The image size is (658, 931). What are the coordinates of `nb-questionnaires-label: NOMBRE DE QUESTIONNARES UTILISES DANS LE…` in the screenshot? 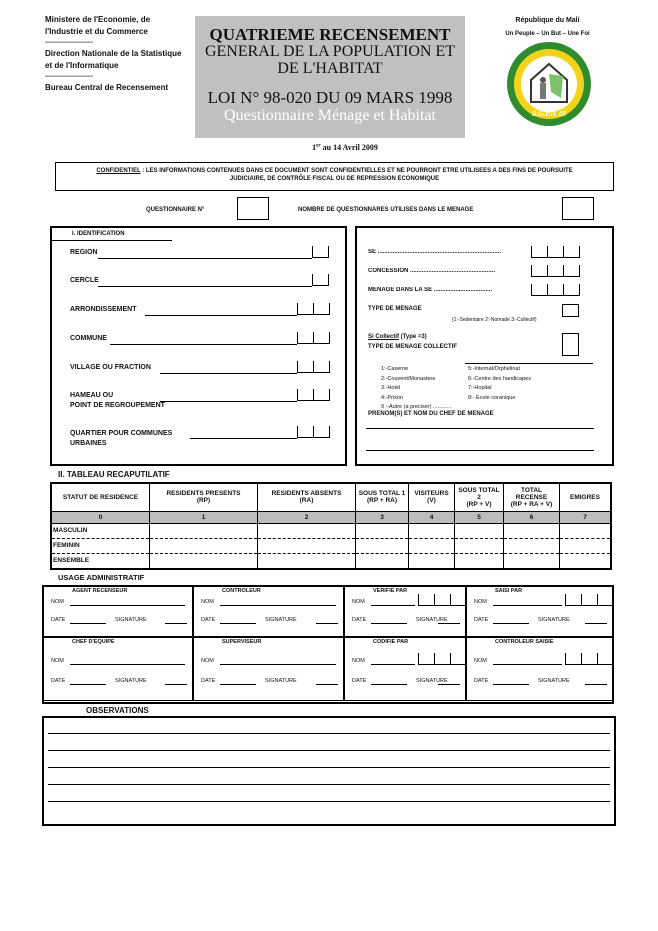 It's located at (386, 210).